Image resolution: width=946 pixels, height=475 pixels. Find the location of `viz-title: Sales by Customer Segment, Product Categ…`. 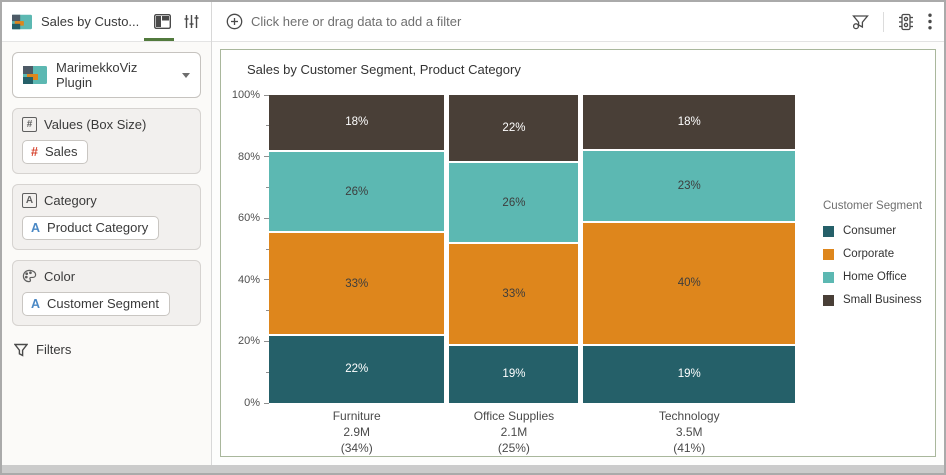

viz-title: Sales by Customer Segment, Product Categ… is located at coordinates (384, 69).